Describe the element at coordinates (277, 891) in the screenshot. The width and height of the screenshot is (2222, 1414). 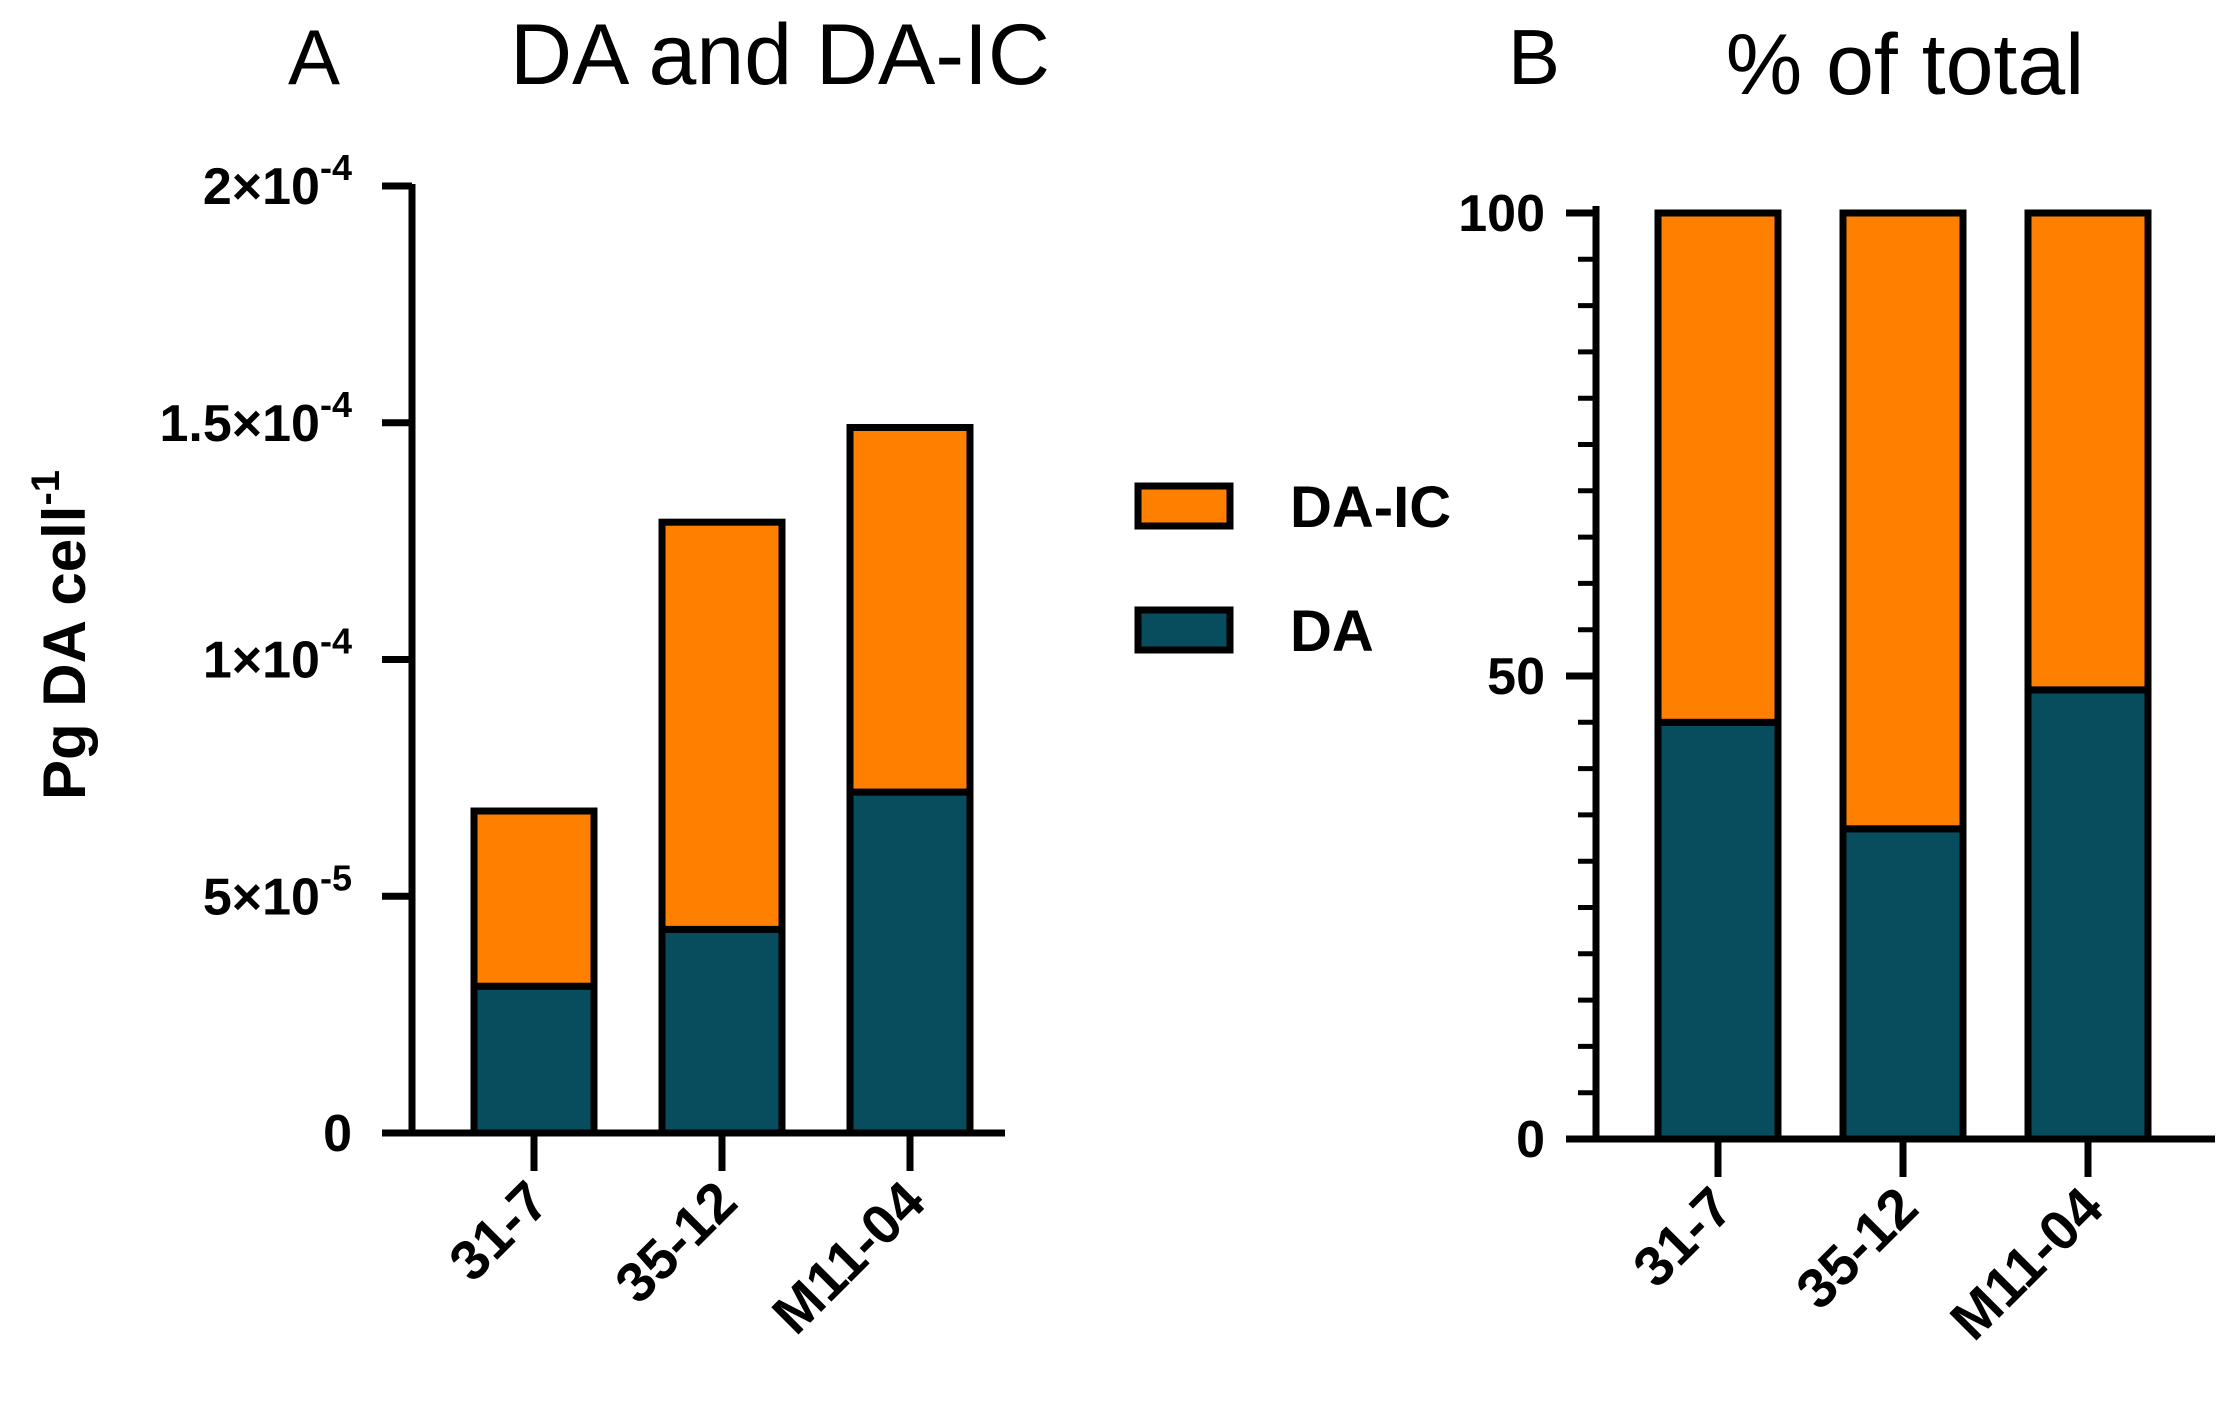
I see `y-tick-label: 5×10⁻⁵` at that location.